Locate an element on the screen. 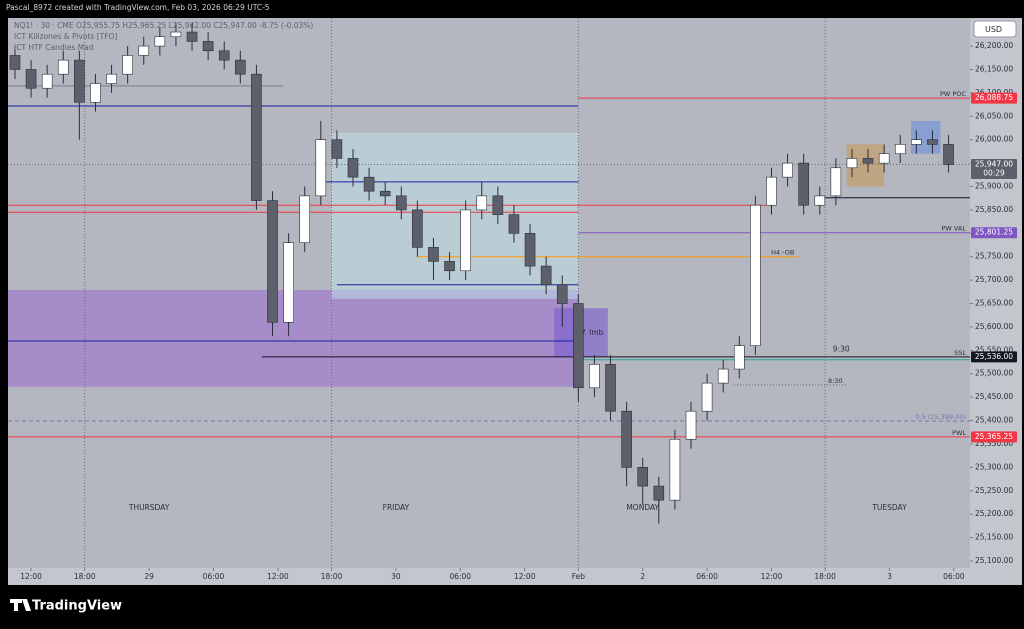 This screenshot has width=1024, height=629. last-price-badge is located at coordinates (994, 169).